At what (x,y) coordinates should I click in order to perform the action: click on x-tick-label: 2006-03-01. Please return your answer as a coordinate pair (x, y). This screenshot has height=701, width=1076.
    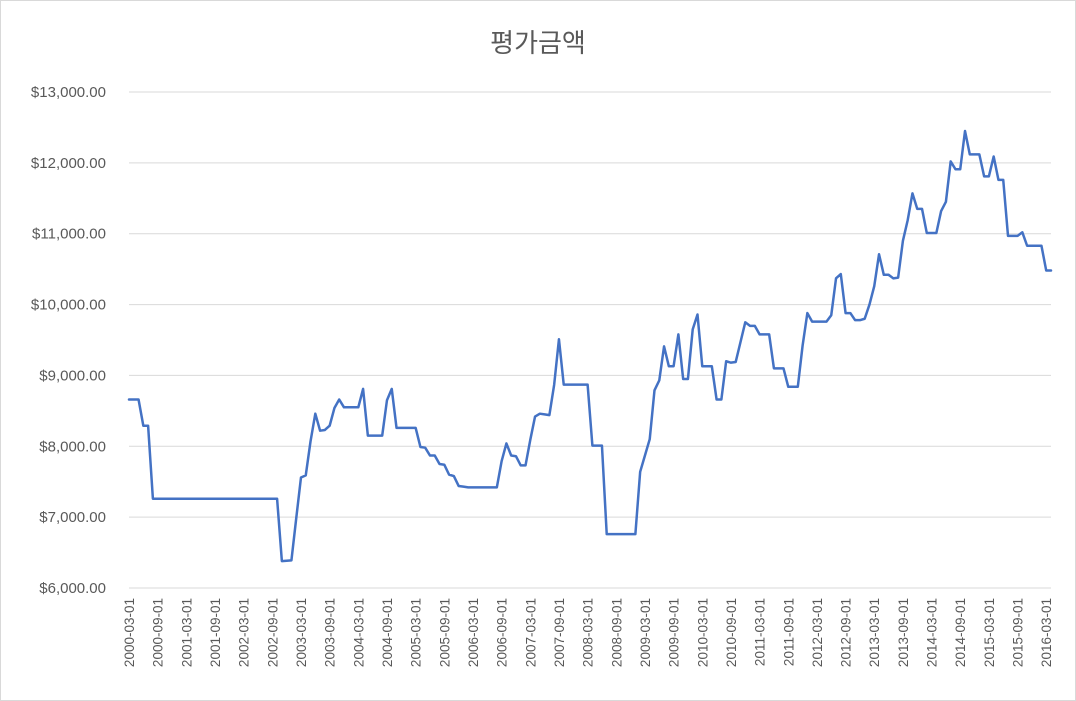
    Looking at the image, I should click on (473, 632).